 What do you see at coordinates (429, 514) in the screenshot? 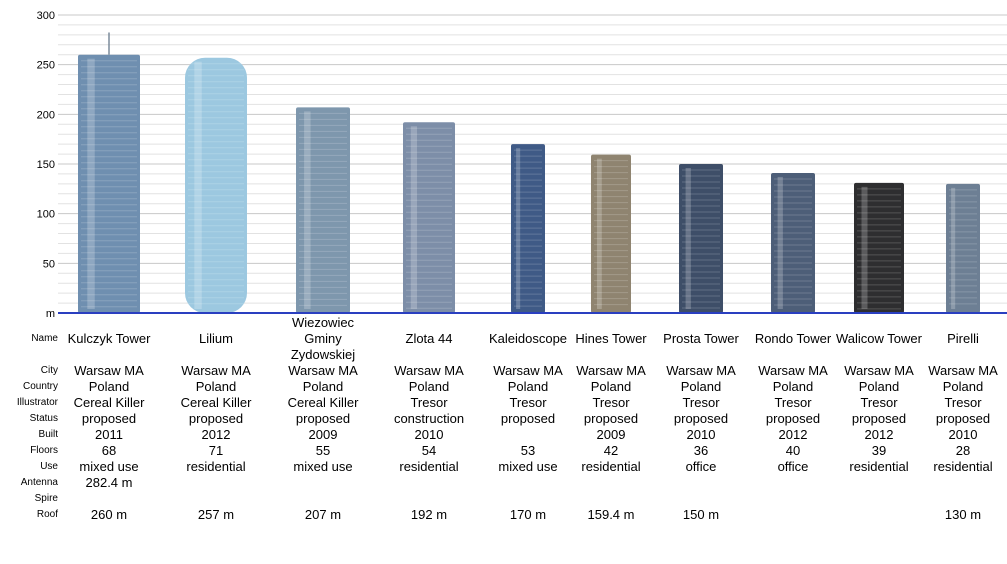
I see `cell-roof: 192 m` at bounding box center [429, 514].